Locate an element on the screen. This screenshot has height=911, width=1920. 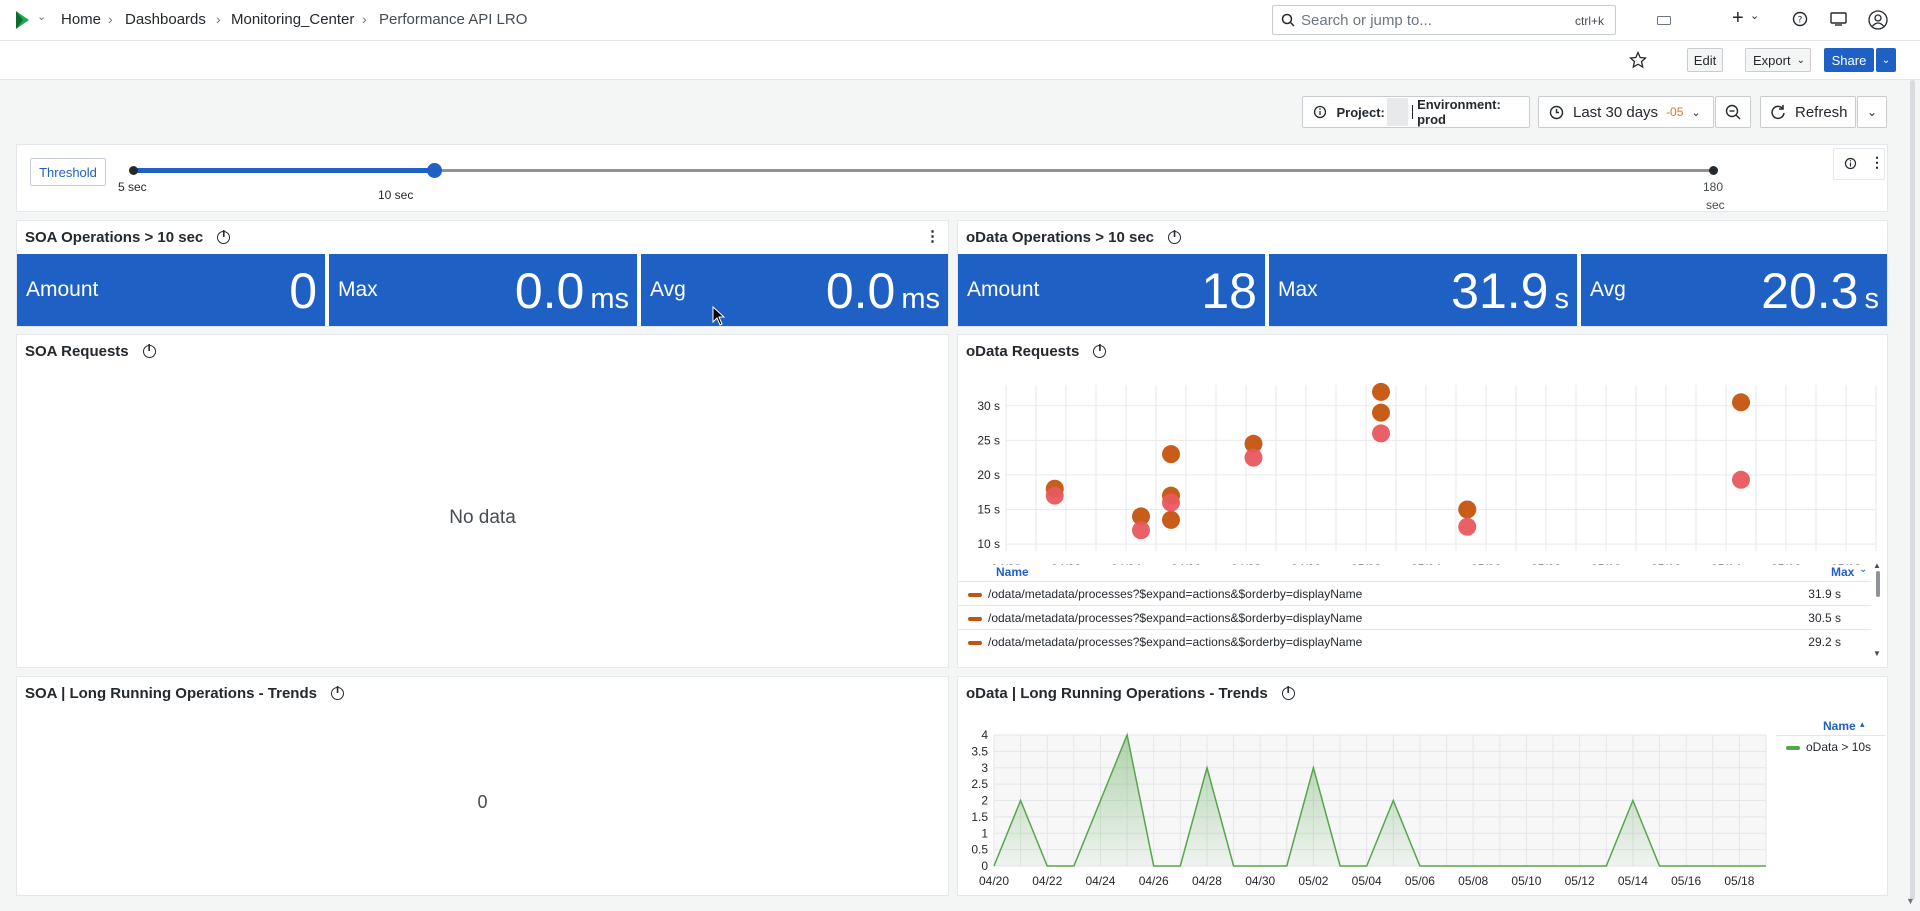
stat-value: 0 is located at coordinates (303, 291).